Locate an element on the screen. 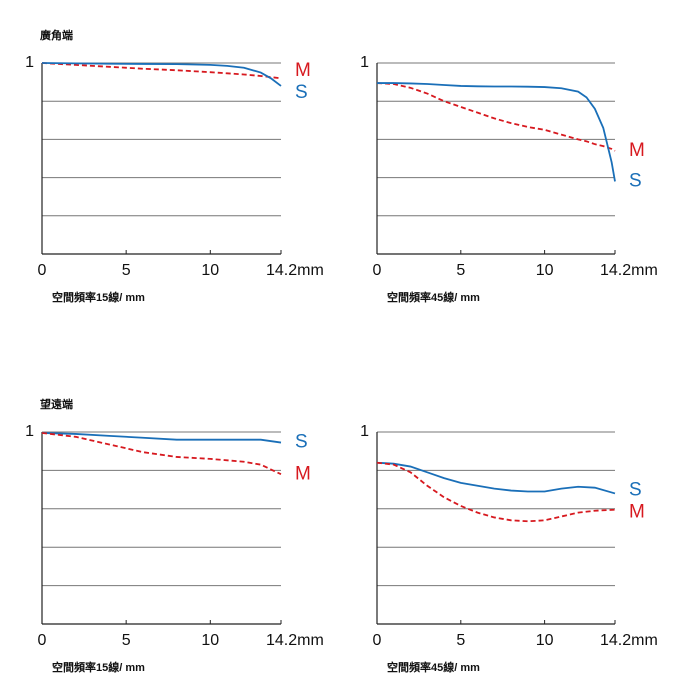 The image size is (700, 700). row-title: 望遠端 is located at coordinates (56, 404).